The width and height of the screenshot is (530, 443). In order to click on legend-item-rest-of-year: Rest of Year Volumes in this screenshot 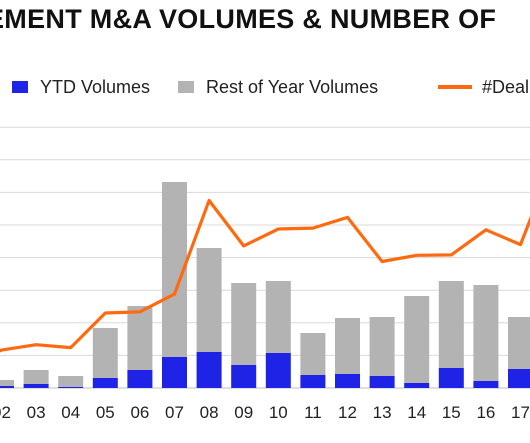, I will do `click(278, 87)`.